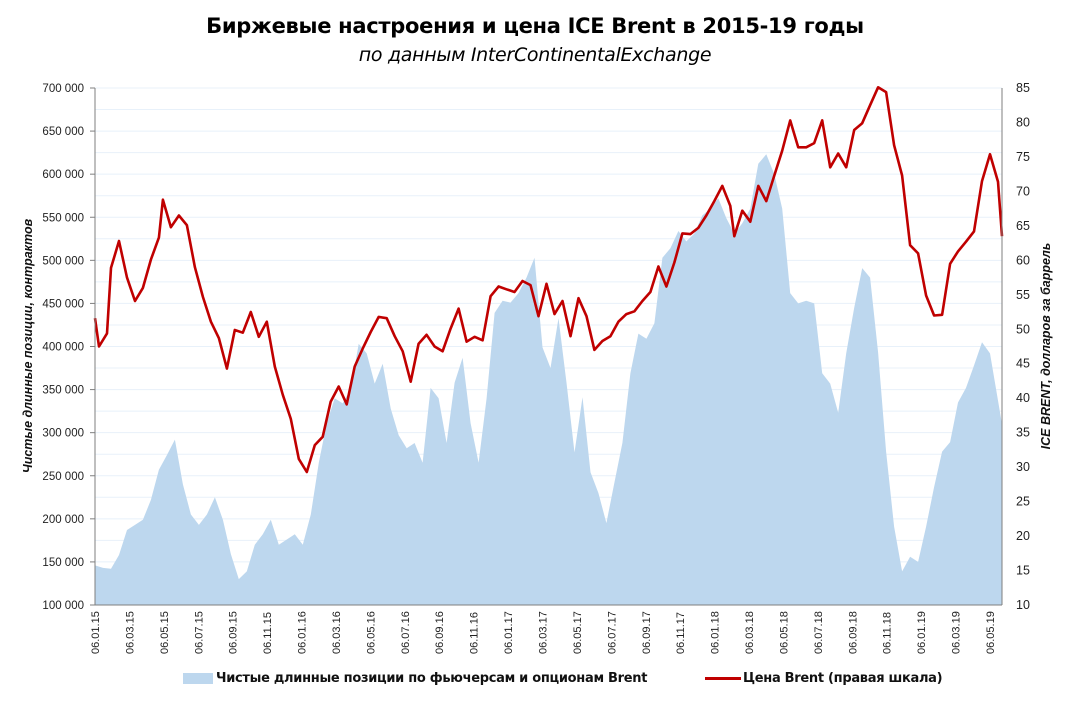  Describe the element at coordinates (199, 632) in the screenshot. I see `x-tick-label: 06.07.15` at that location.